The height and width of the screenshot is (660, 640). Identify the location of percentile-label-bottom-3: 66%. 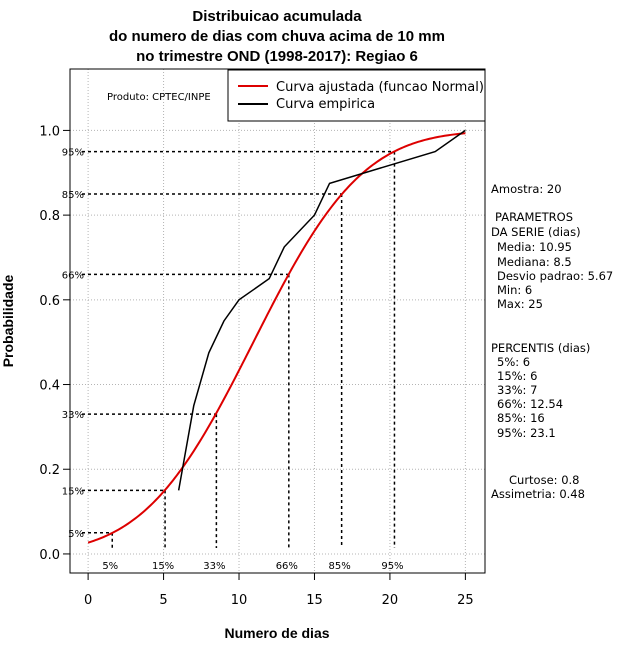
(287, 566).